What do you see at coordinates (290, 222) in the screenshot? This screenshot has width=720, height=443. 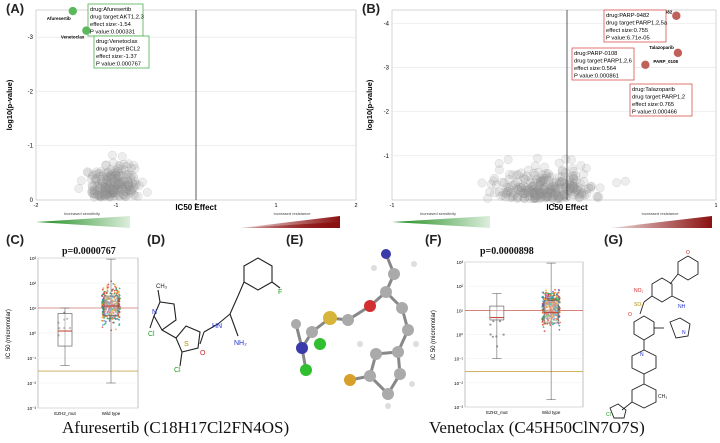 I see `resistance-wedge-a2` at bounding box center [290, 222].